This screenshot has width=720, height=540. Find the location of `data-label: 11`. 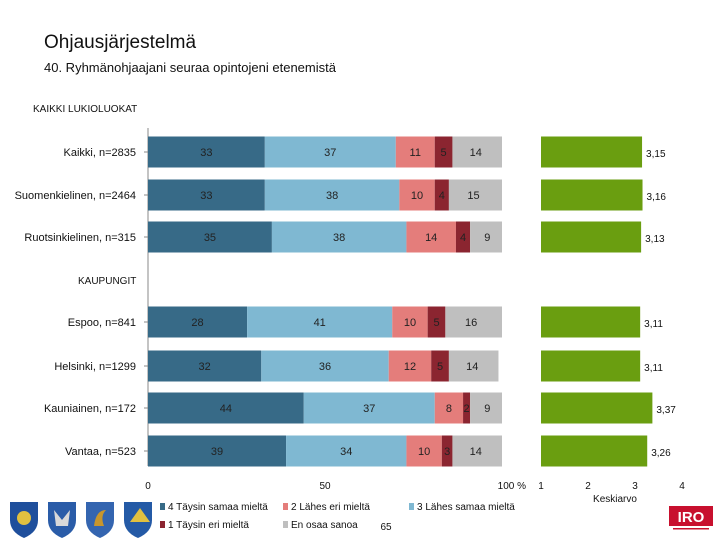

data-label: 11 is located at coordinates (415, 153).